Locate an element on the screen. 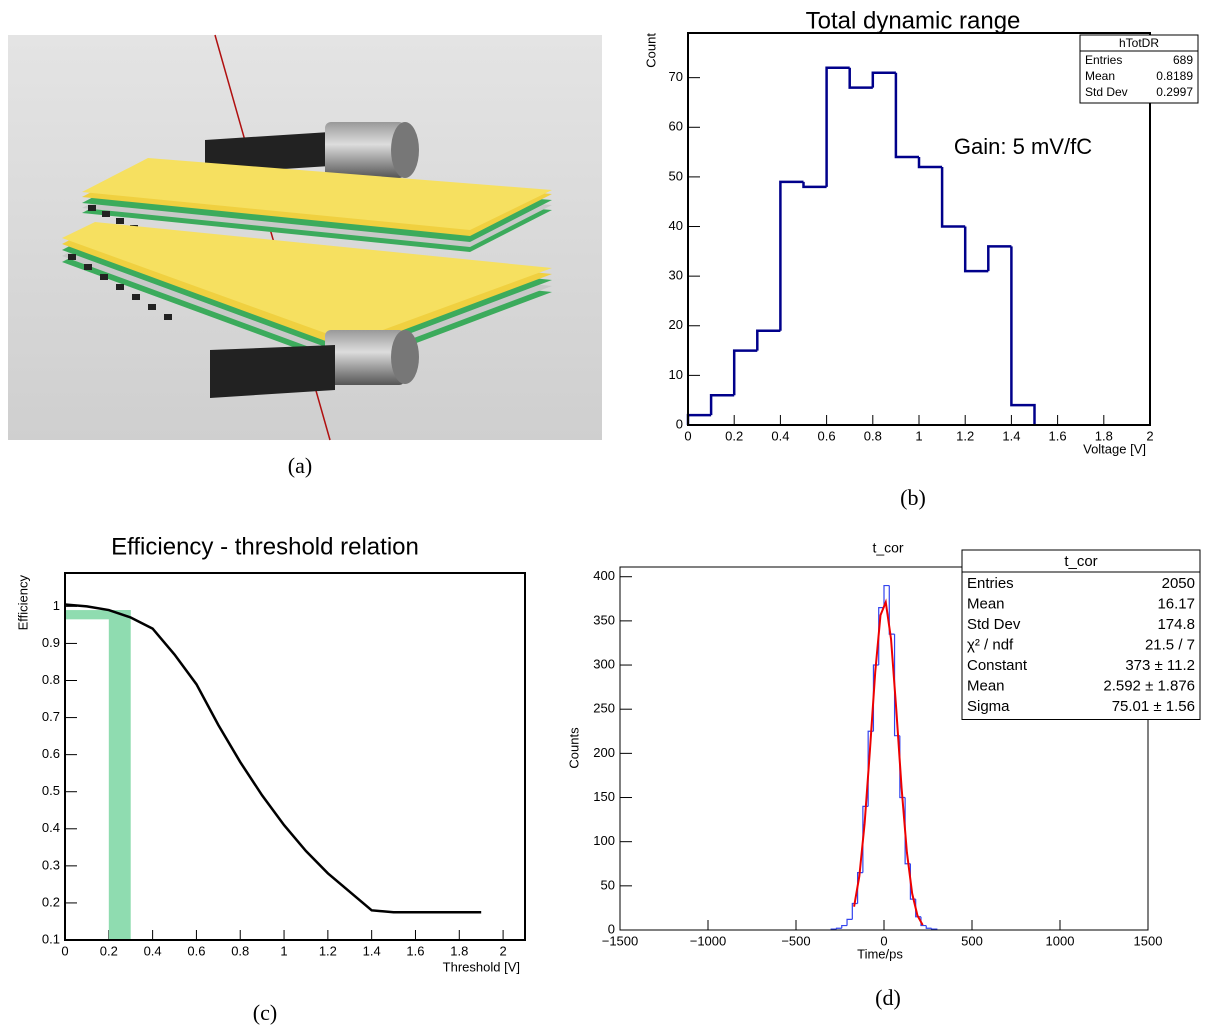 The image size is (1210, 1030). y-tick-label: 20 is located at coordinates (676, 324).